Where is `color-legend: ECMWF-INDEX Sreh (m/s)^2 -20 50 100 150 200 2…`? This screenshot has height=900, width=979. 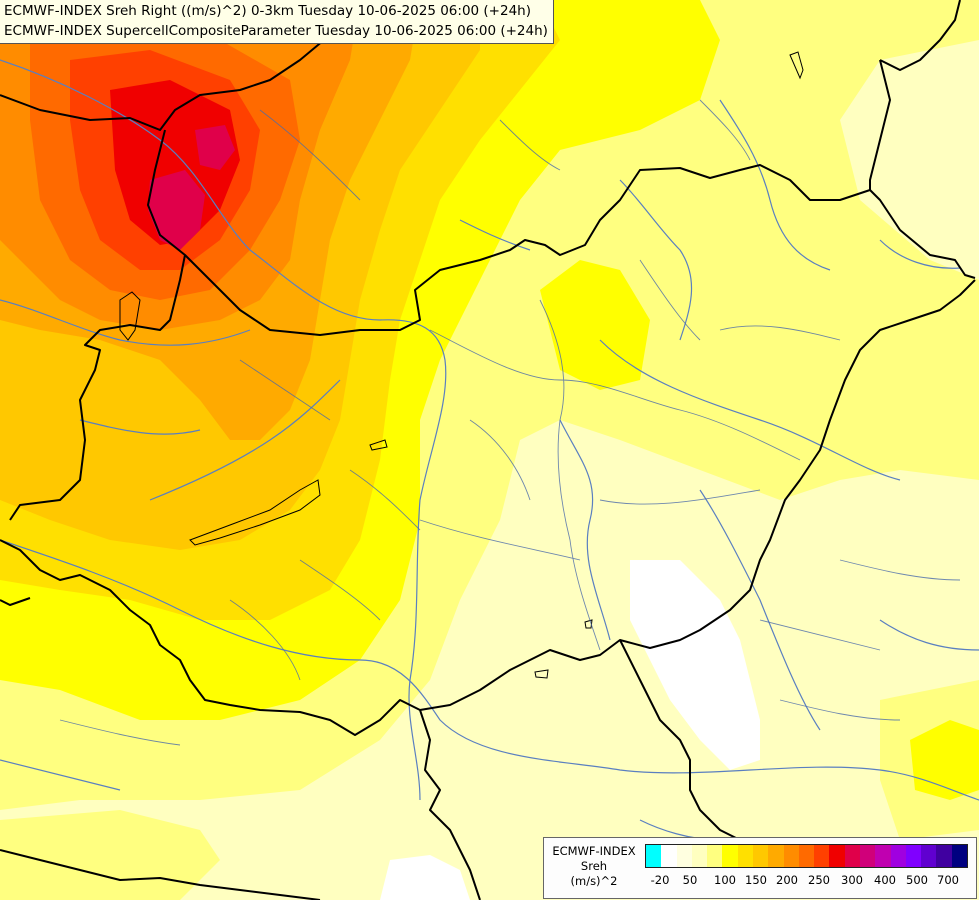 color-legend: ECMWF-INDEX Sreh (m/s)^2 -20 50 100 150 200 2… is located at coordinates (760, 868).